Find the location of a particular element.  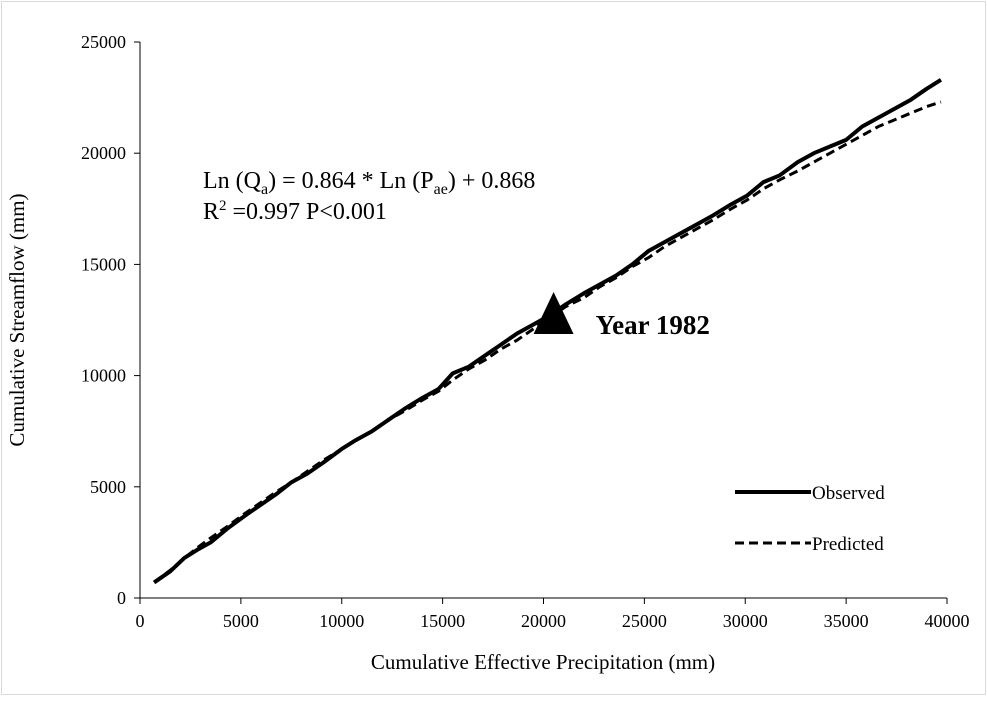

r-squared-superscript: 2 is located at coordinates (223, 206).